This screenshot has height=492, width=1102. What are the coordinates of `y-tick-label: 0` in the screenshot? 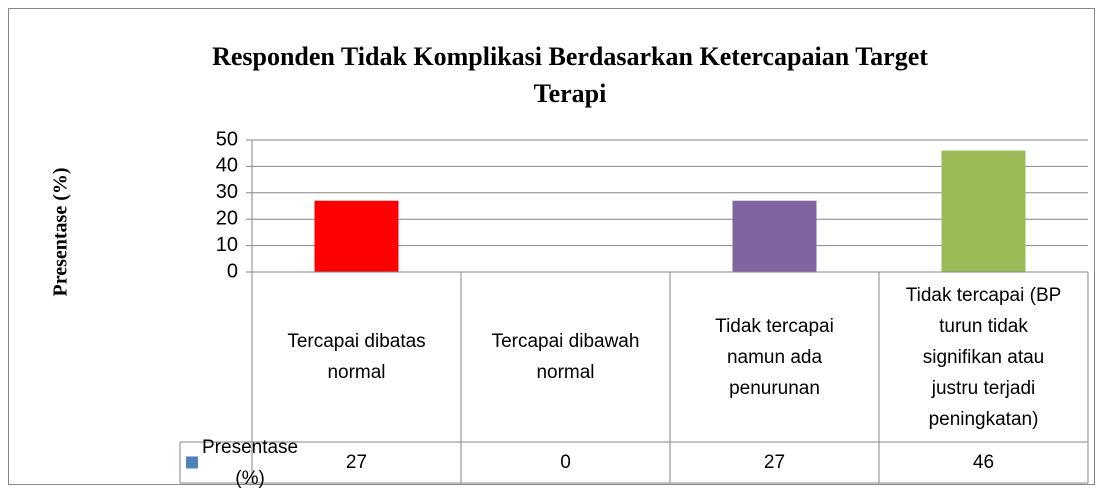 It's located at (232, 271).